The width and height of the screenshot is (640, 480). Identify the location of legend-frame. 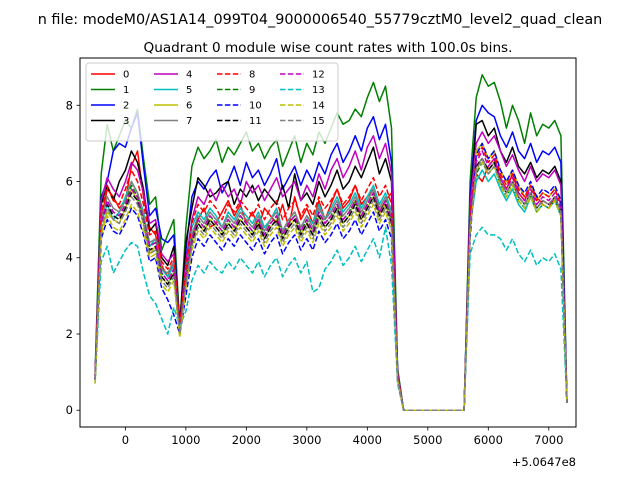
(212, 102).